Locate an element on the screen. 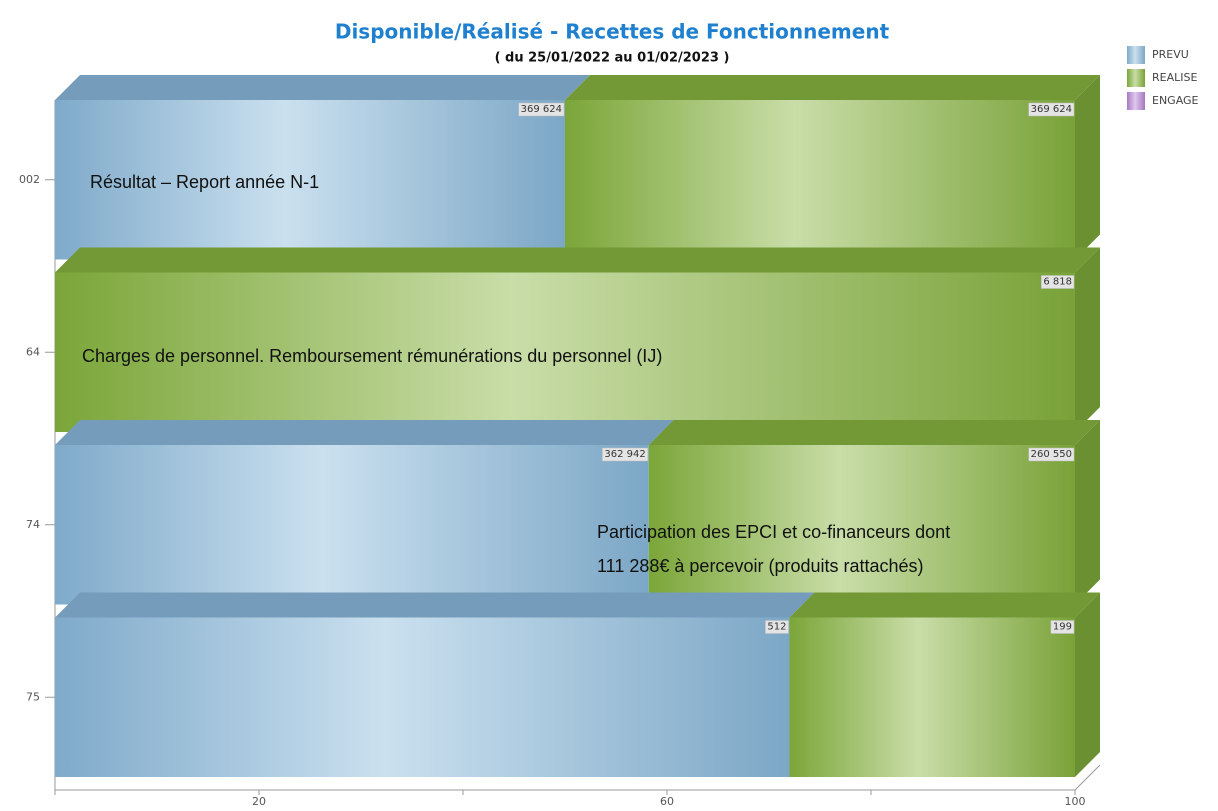  legend-label: ENGAGE is located at coordinates (1175, 100).